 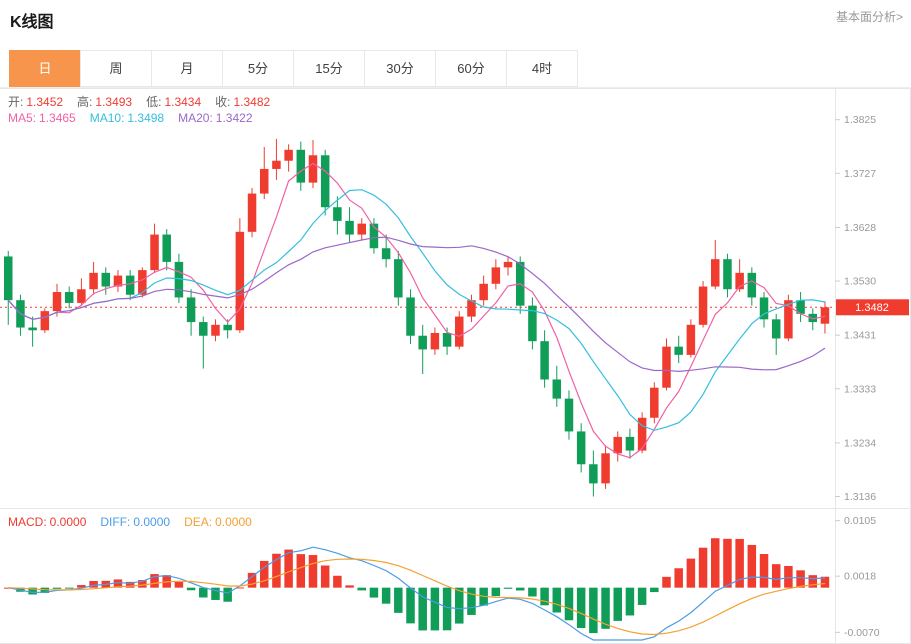 I want to click on current-price-tag: 1.3482, so click(x=872, y=307).